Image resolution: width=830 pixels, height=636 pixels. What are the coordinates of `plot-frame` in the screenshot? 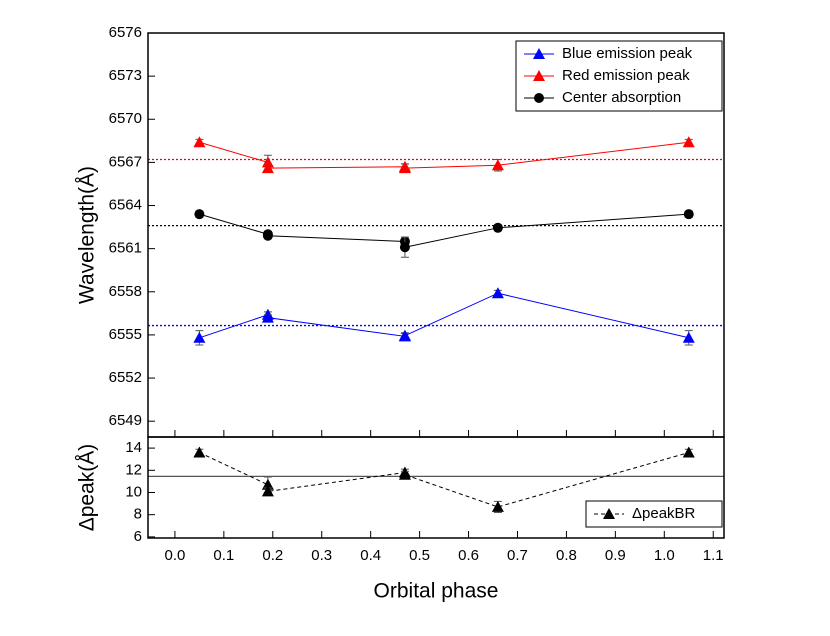 It's located at (436, 487).